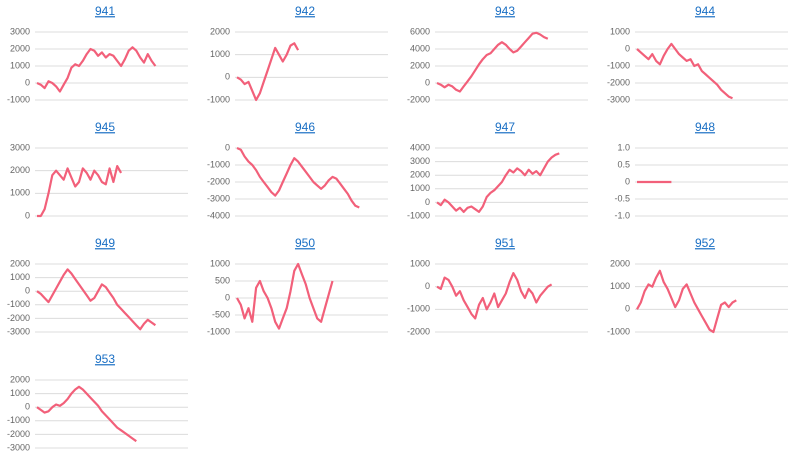 This screenshot has width=800, height=470. Describe the element at coordinates (623, 164) in the screenshot. I see `y-tick-label: 0.5` at that location.